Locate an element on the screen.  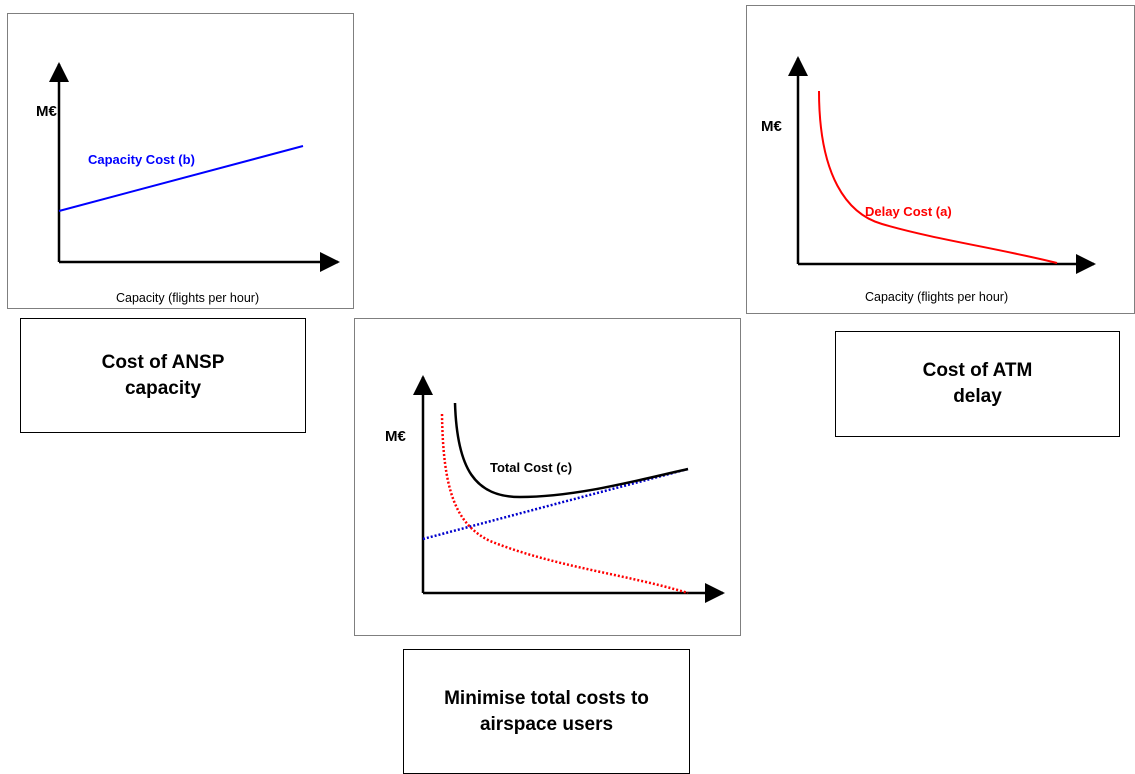
delay-cost-label: Delay Cost (a) is located at coordinates (908, 211).